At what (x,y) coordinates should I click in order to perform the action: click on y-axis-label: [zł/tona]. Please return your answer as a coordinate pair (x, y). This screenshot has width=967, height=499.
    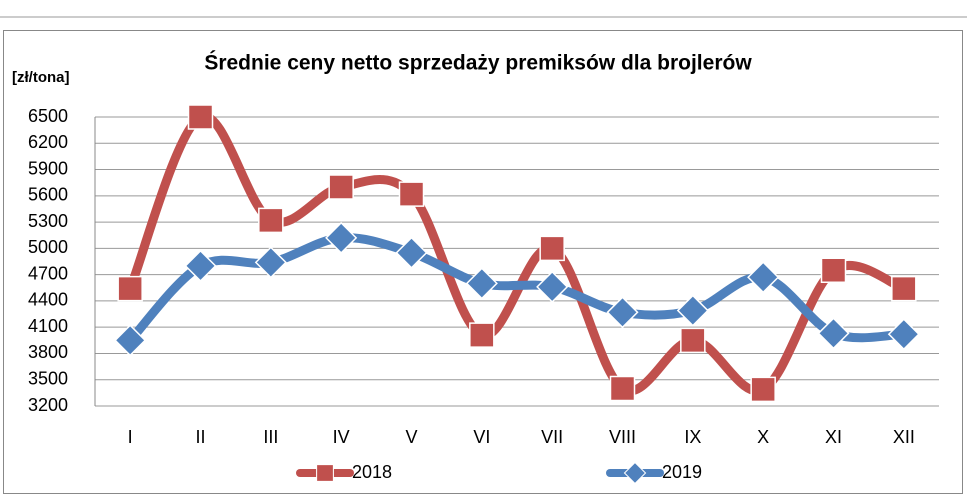
    Looking at the image, I should click on (41, 77).